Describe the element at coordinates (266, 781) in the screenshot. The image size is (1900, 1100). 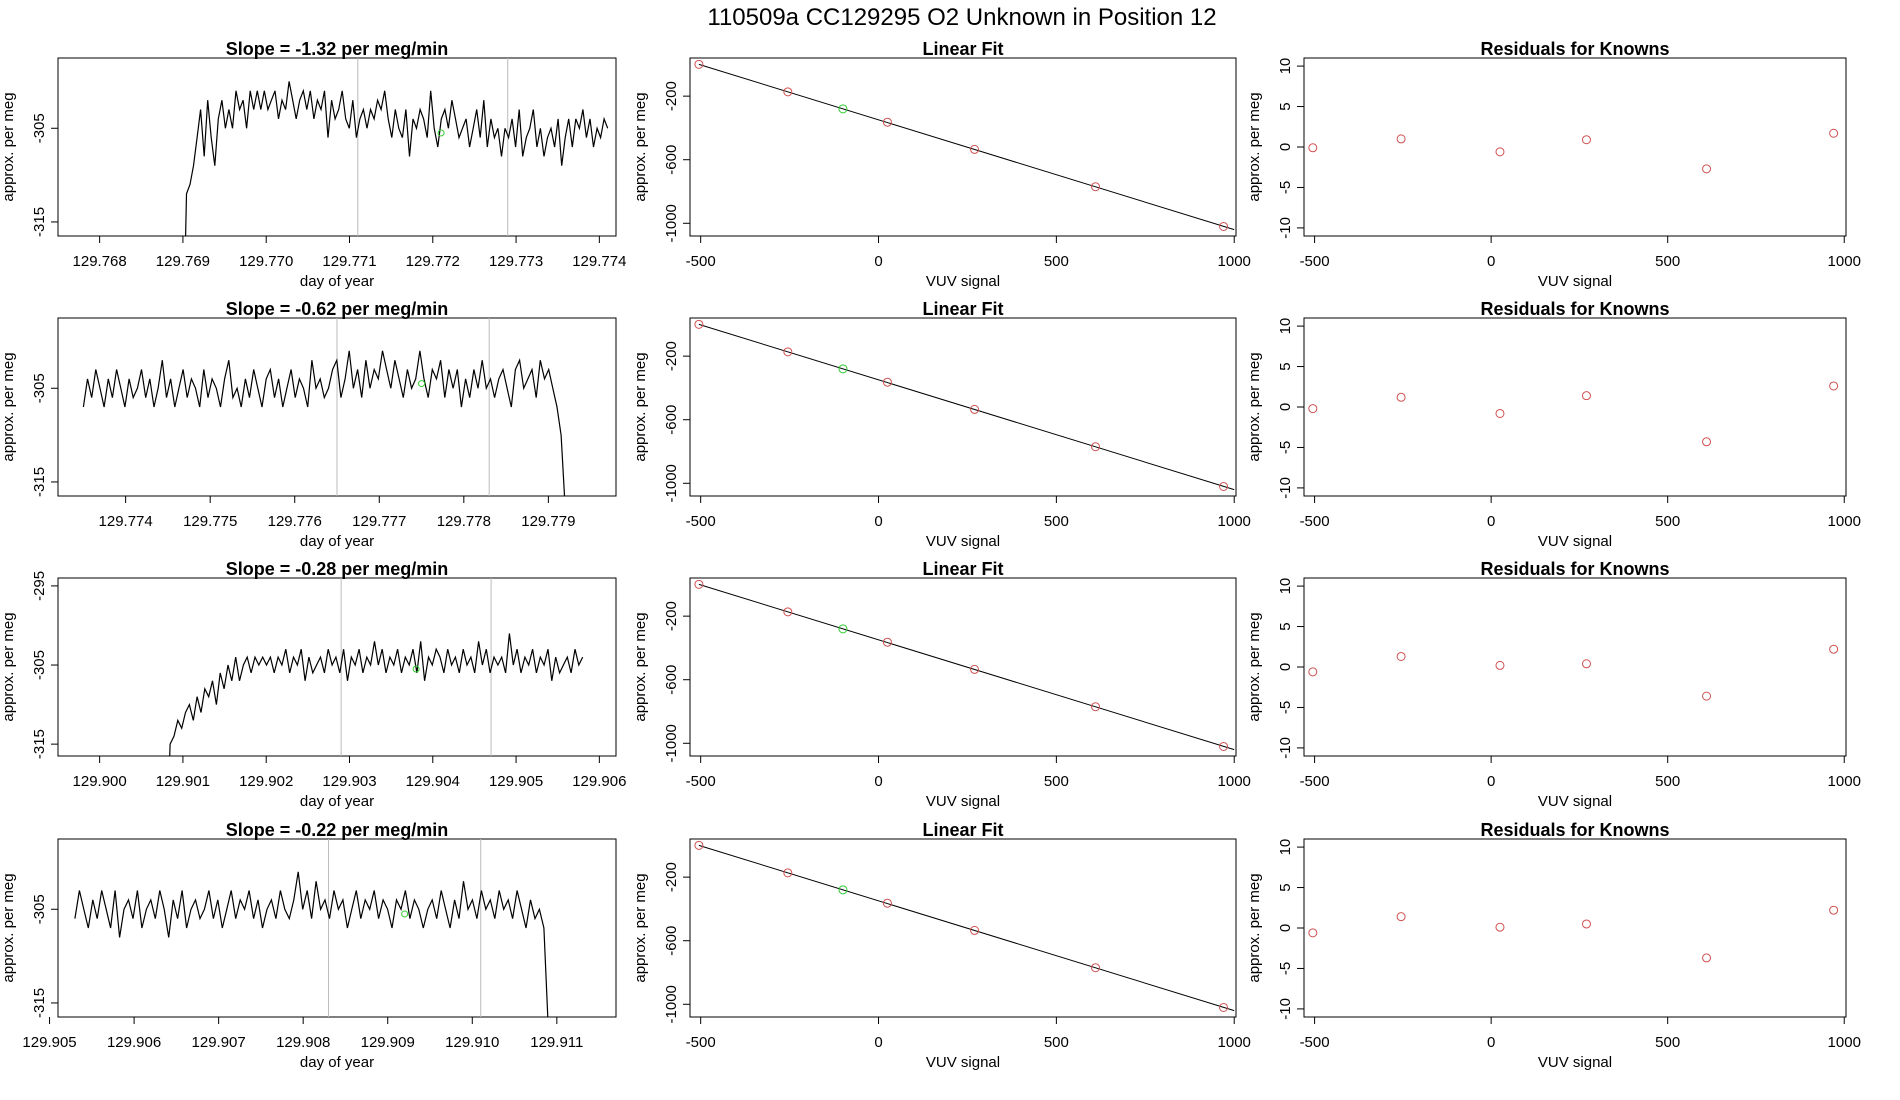
I see `x-tick-label: 129.902` at that location.